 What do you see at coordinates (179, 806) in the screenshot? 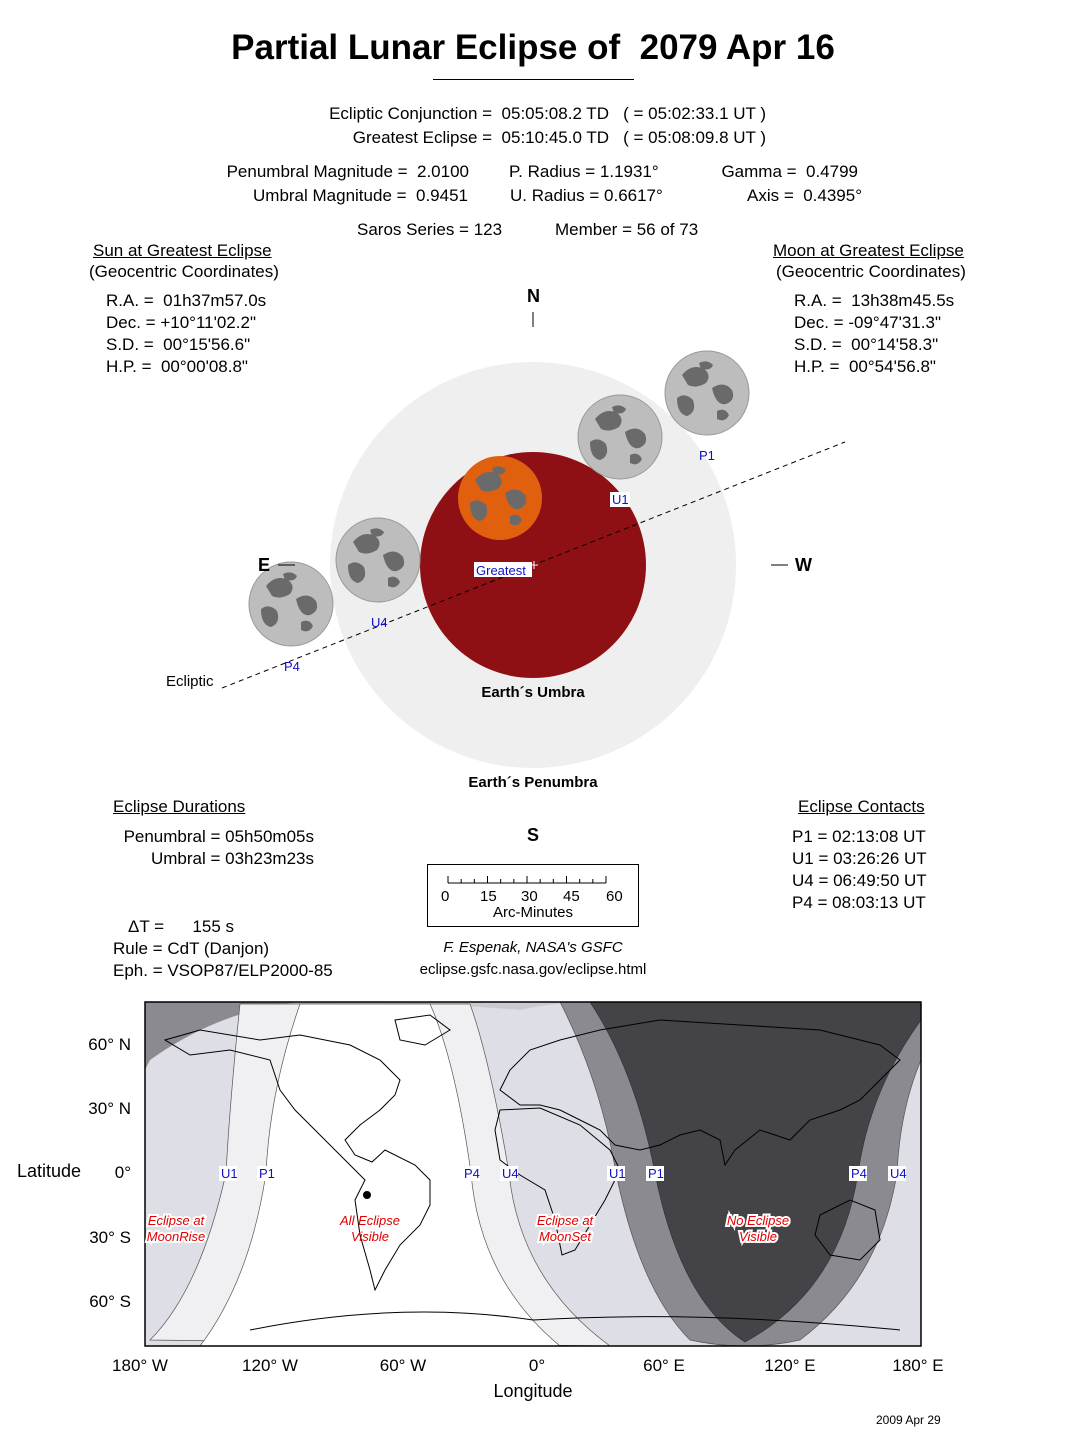
I see `durations-heading: Eclipse Durations` at bounding box center [179, 806].